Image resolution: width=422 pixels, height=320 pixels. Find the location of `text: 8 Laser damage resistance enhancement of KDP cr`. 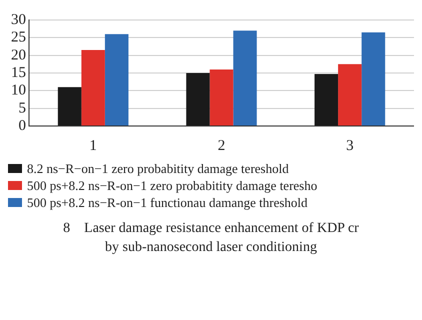

text: 8 Laser damage resistance enhancement of KDP cr is located at coordinates (211, 229).